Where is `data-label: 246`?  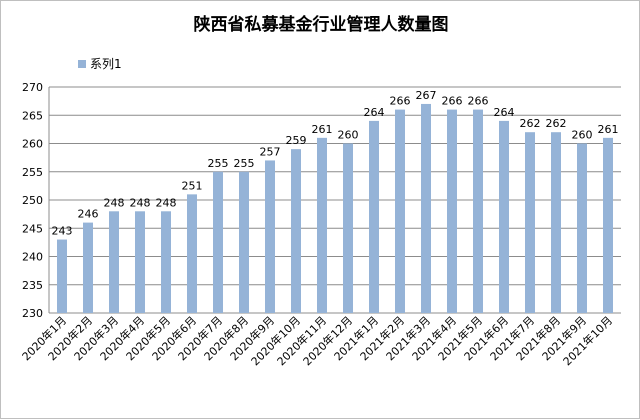
data-label: 246 is located at coordinates (88, 214).